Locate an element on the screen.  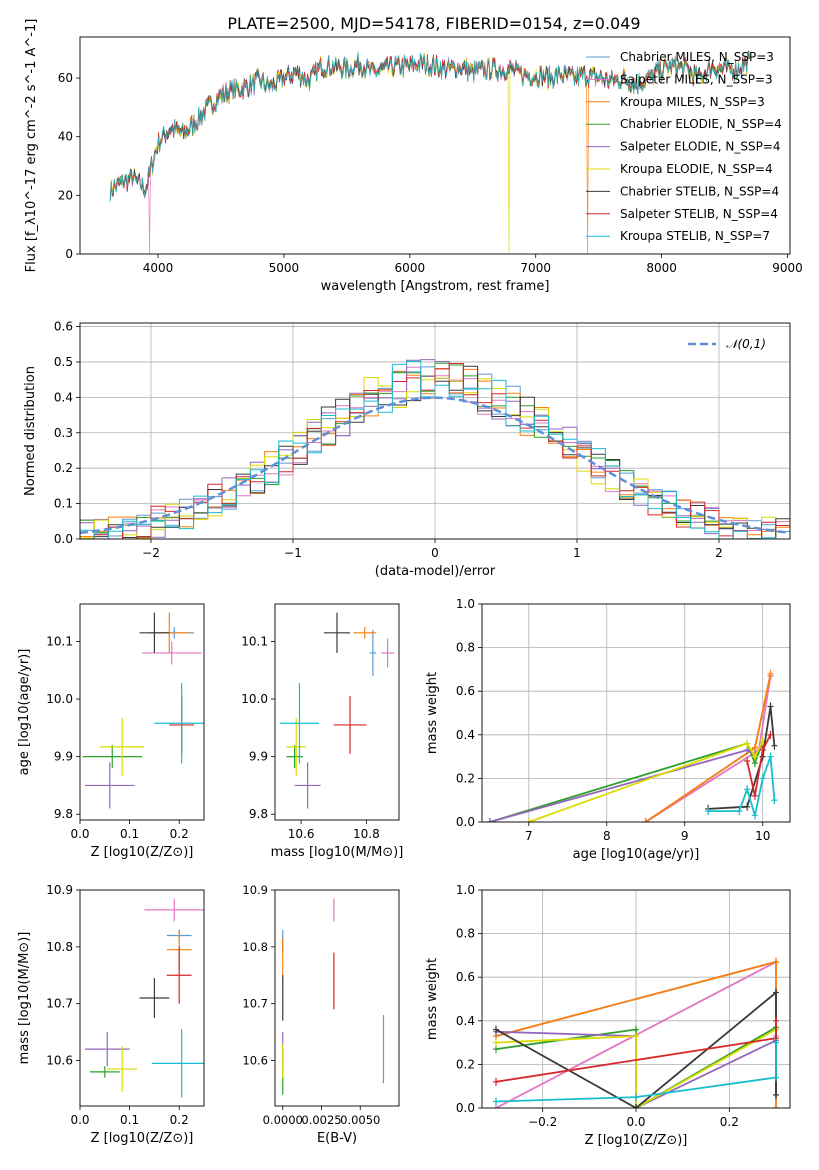
y-tick-label: 0.8 is located at coordinates (465, 648).